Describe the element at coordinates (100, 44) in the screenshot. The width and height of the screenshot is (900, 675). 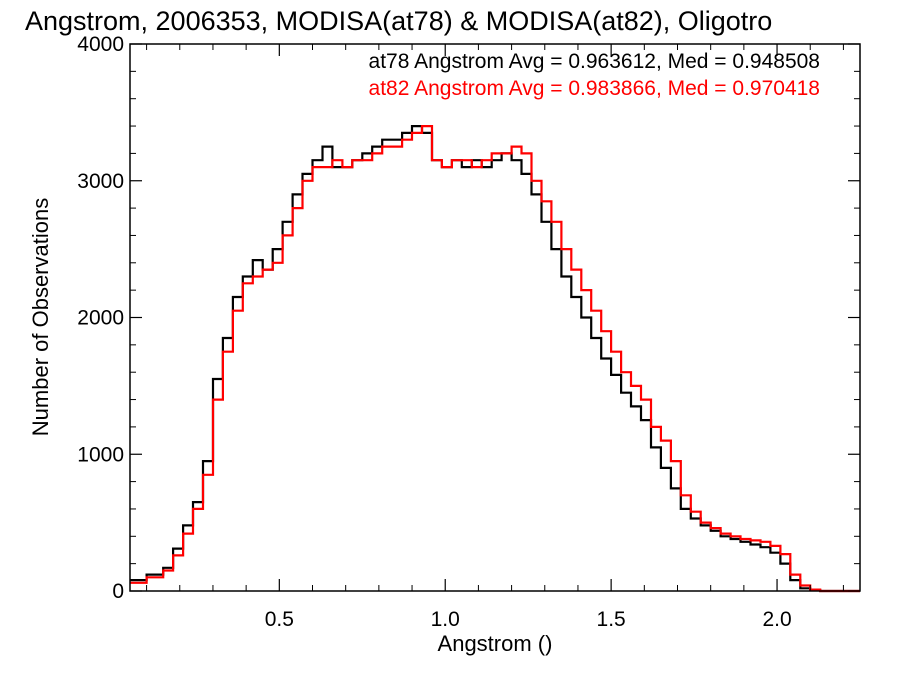
I see `y-tick-label: 4000` at that location.